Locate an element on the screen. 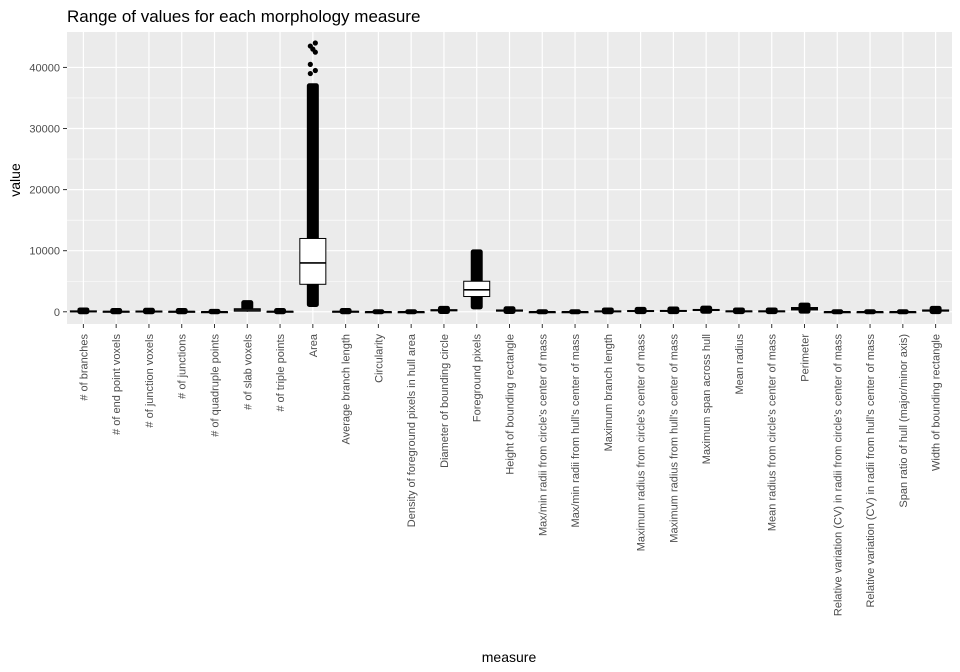 This screenshot has height=672, width=960. x-tick-label: Maximum branch length is located at coordinates (609, 392).